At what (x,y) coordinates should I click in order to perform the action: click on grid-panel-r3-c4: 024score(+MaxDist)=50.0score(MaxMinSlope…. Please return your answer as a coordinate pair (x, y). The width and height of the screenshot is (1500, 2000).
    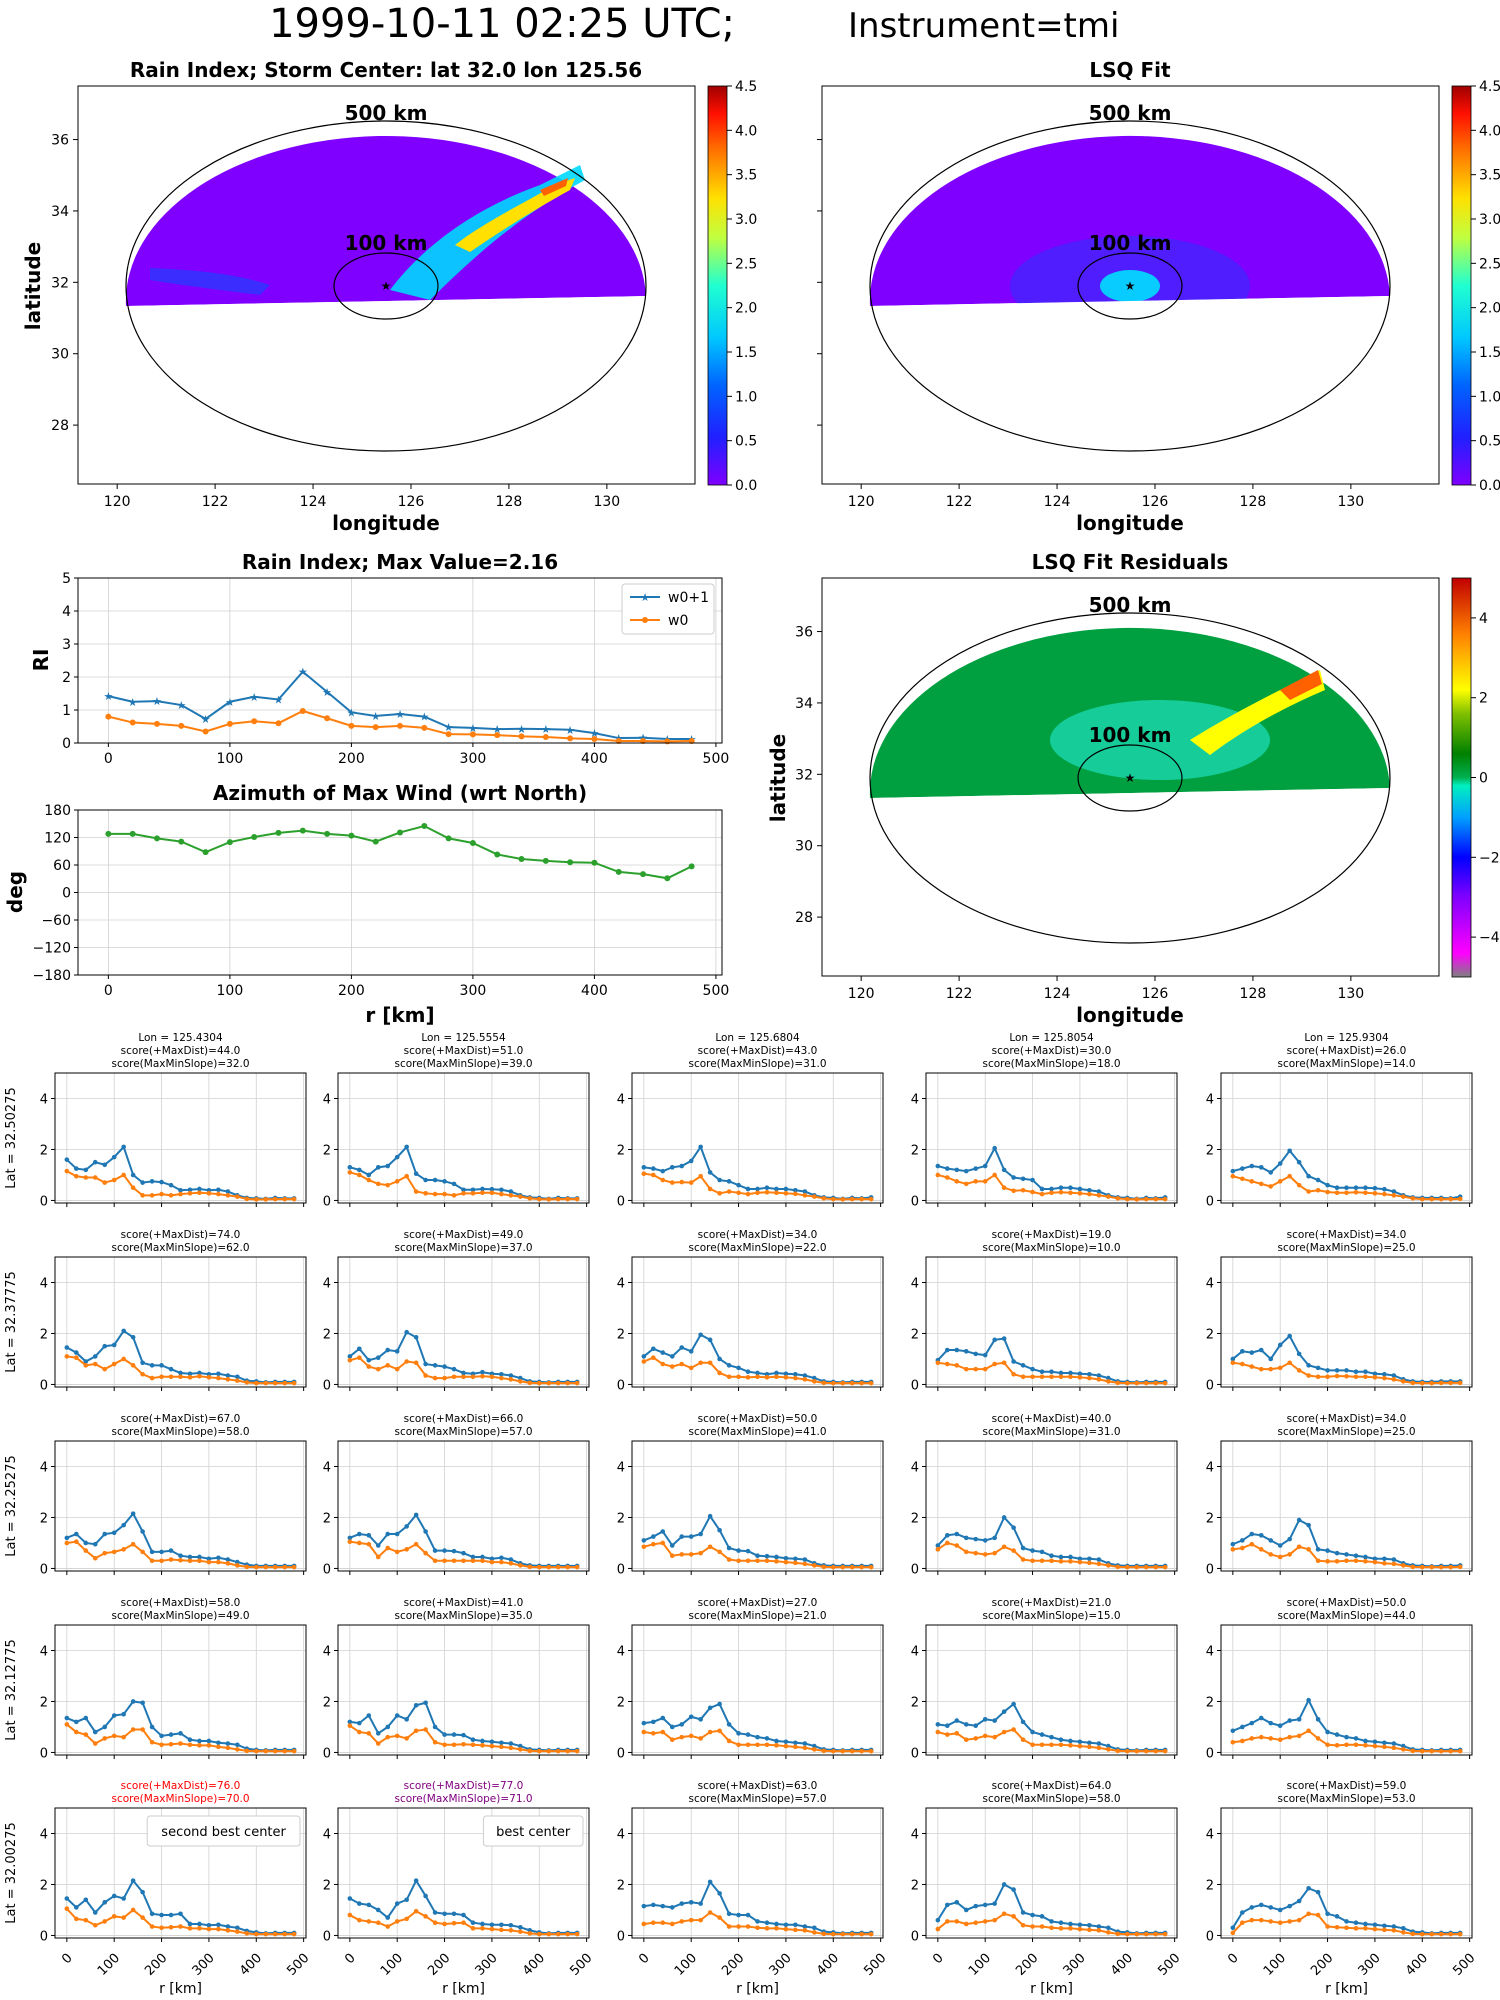
    Looking at the image, I should click on (1339, 1679).